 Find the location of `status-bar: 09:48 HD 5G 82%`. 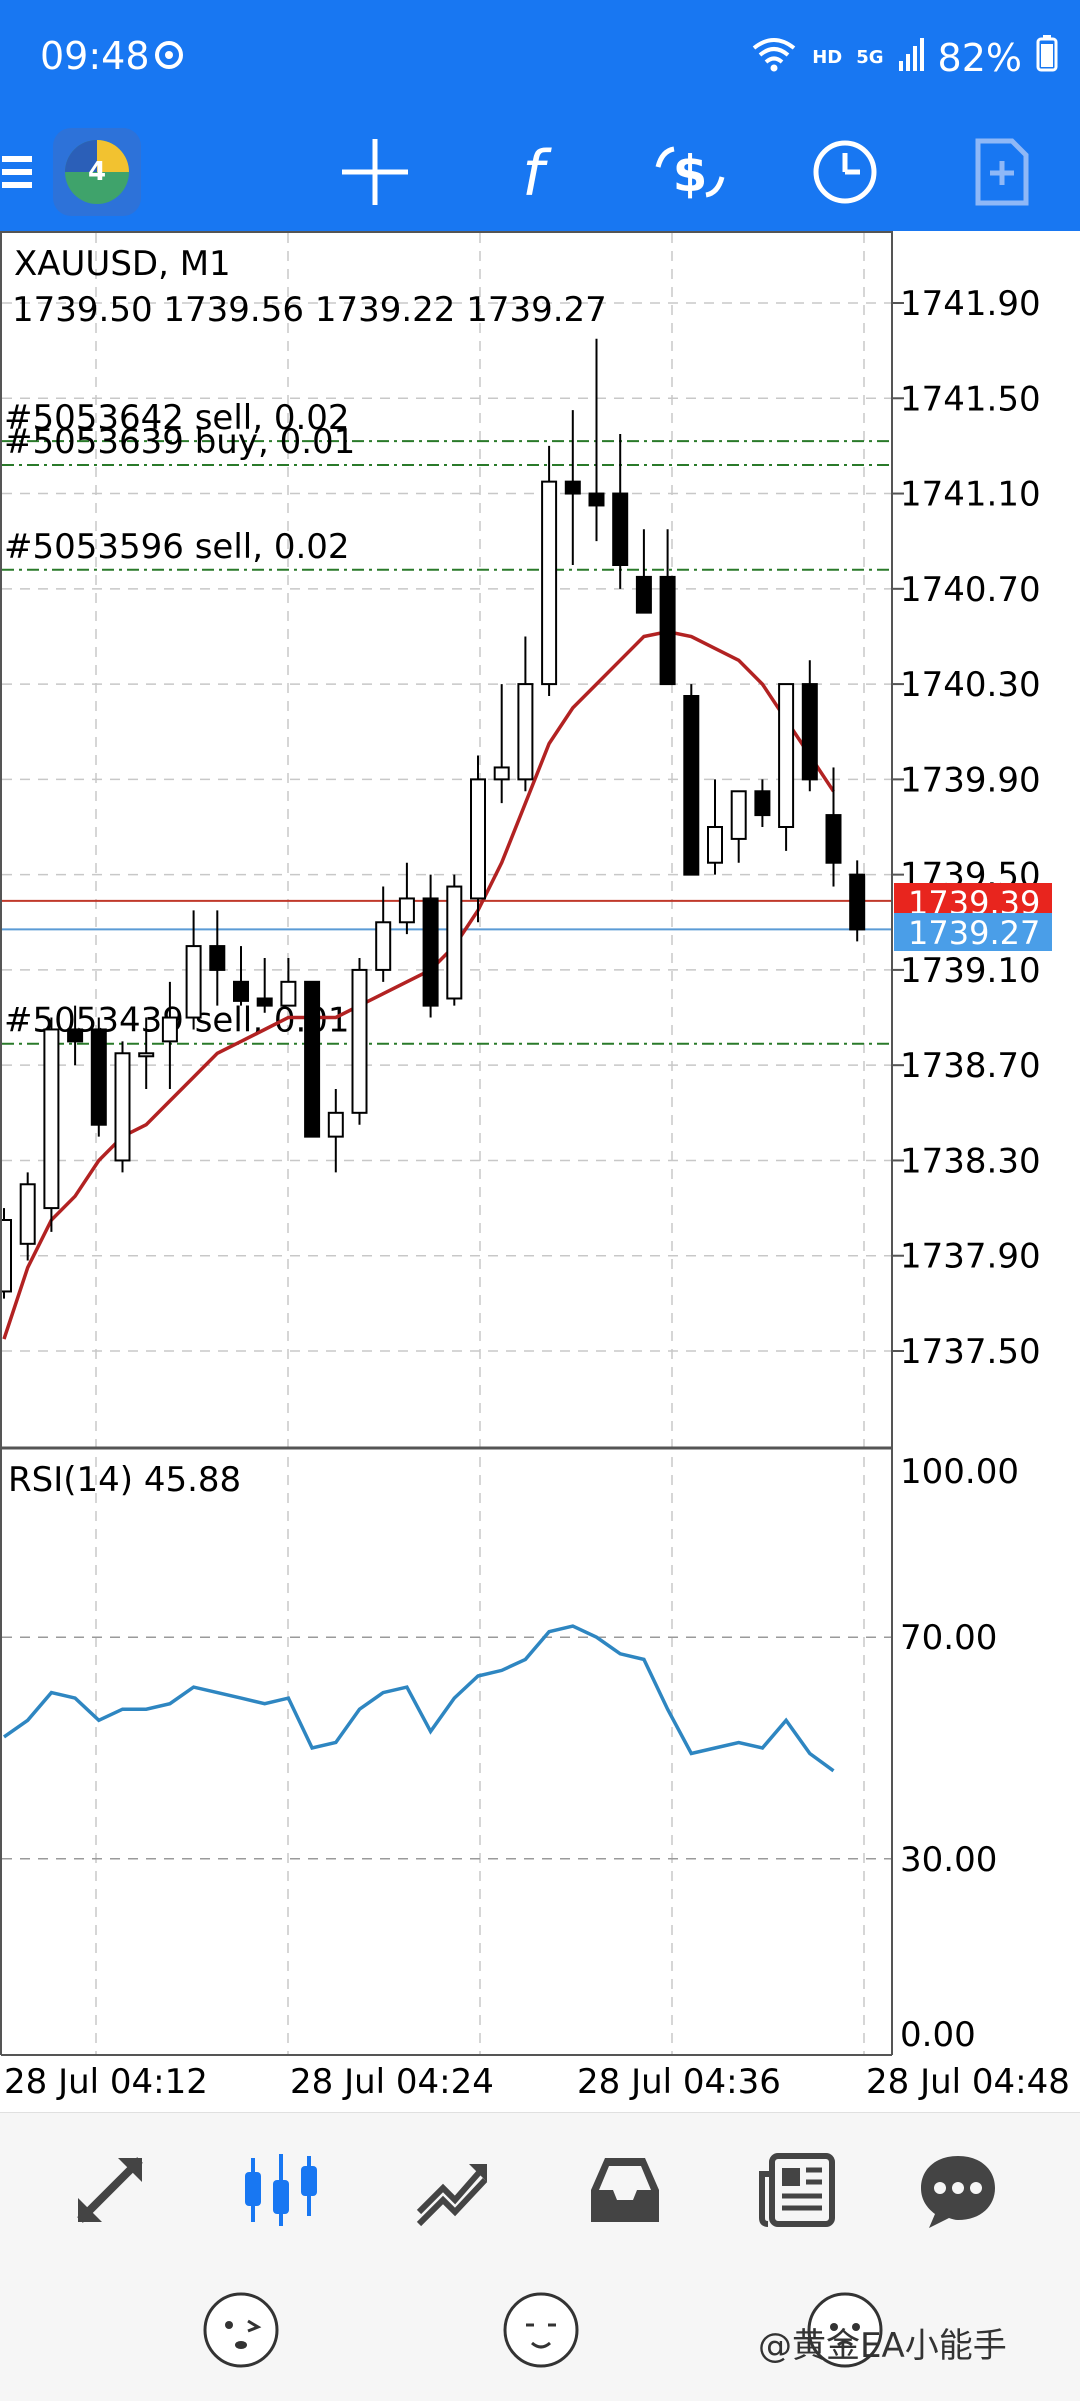

status-bar: 09:48 HD 5G 82% is located at coordinates (540, 56).